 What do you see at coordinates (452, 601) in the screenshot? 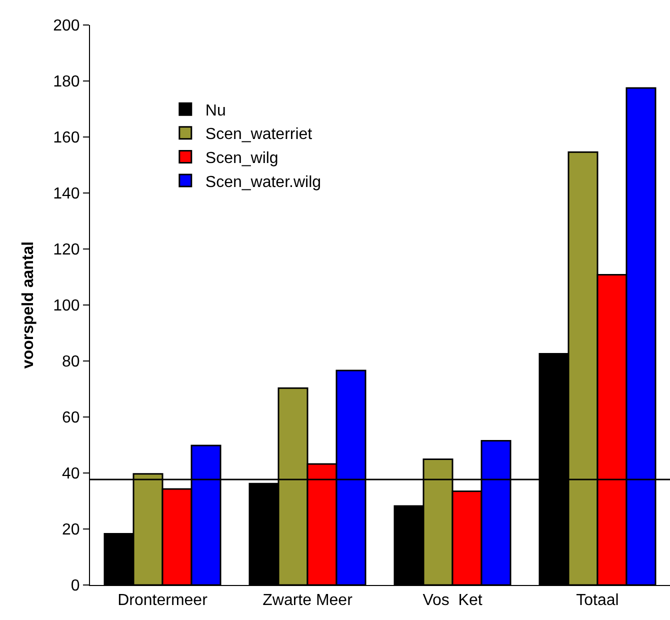
I see `x-tick-label: Vos Ket` at bounding box center [452, 601].